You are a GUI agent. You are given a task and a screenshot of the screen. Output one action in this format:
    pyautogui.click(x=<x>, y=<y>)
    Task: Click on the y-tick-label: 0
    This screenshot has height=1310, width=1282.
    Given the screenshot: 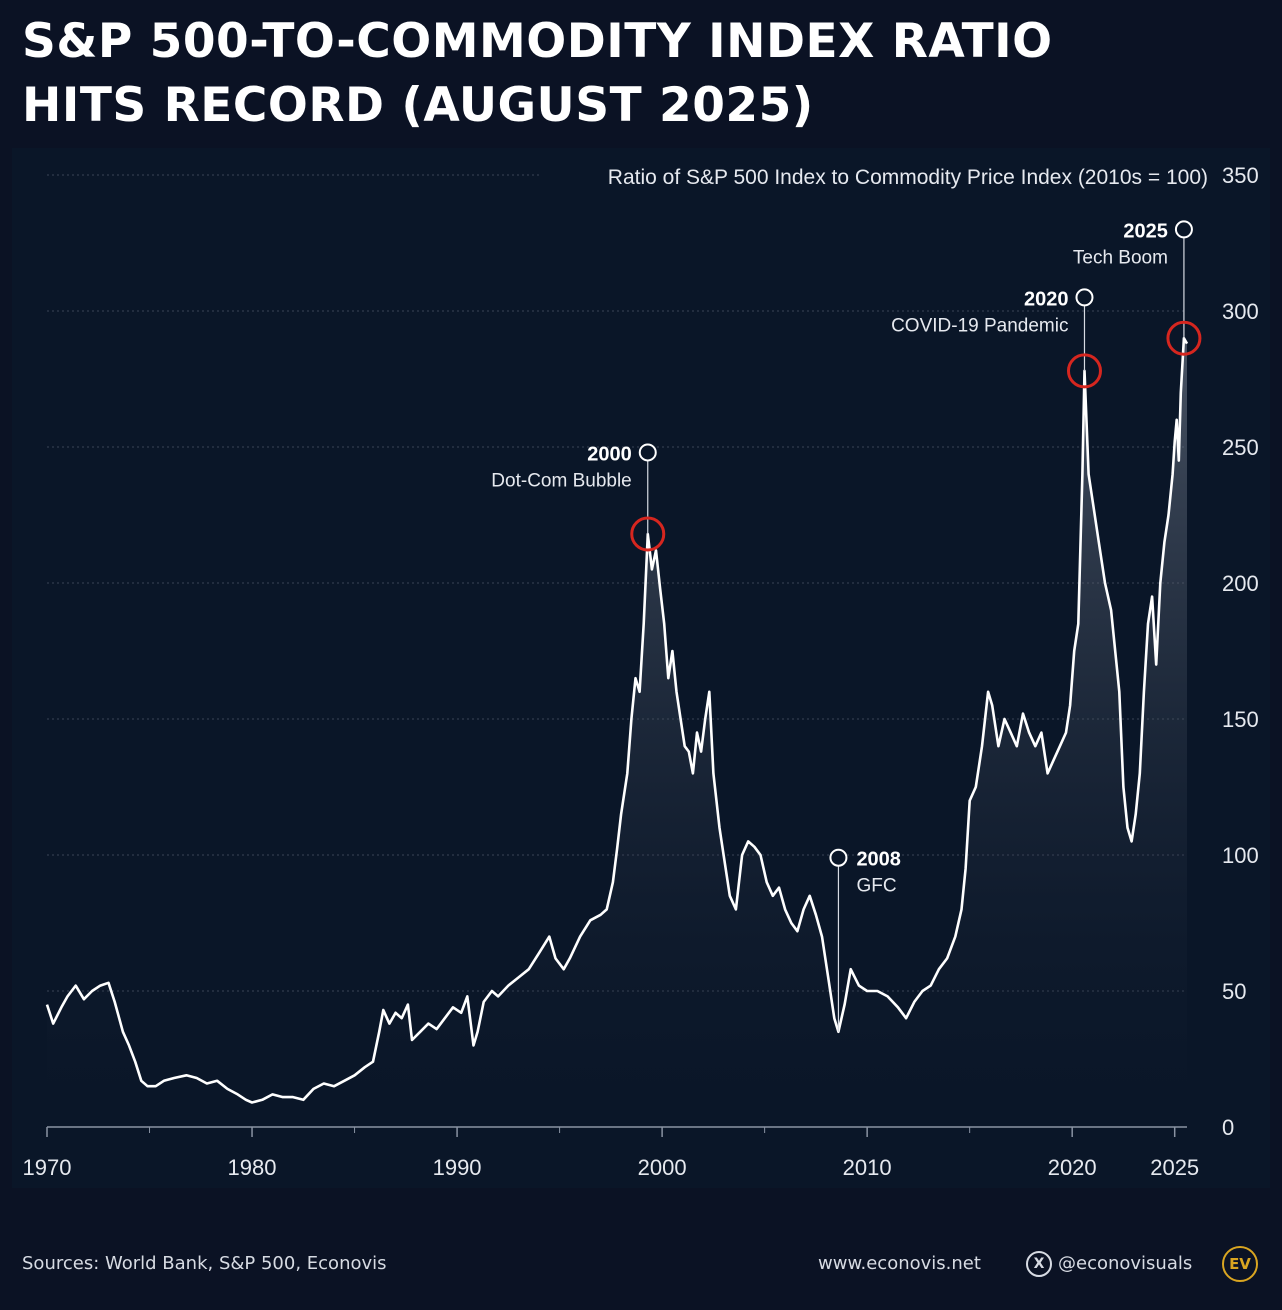 What is the action you would take?
    pyautogui.click(x=1228, y=1127)
    